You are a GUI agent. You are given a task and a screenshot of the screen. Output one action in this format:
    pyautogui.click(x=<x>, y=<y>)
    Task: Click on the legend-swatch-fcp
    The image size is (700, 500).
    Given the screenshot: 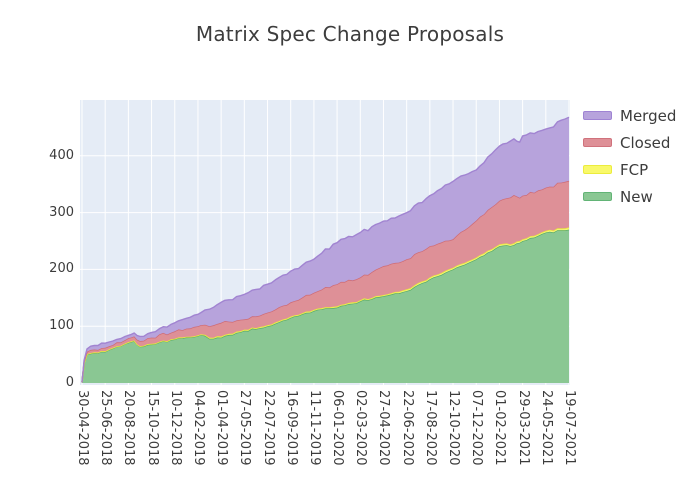 What is the action you would take?
    pyautogui.click(x=597, y=169)
    